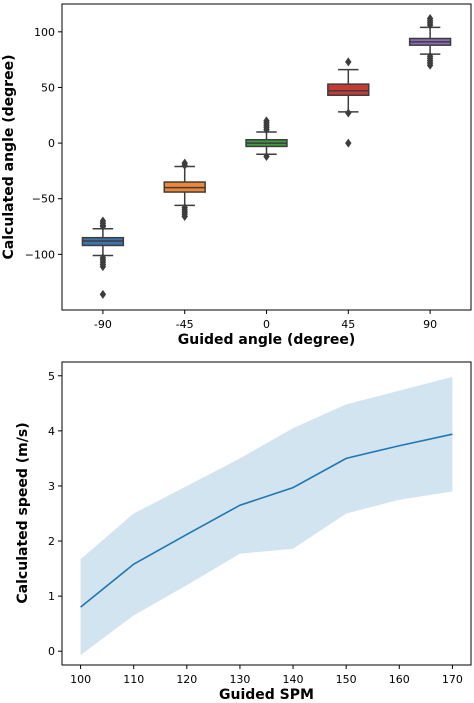 This screenshot has width=474, height=703. What do you see at coordinates (51, 431) in the screenshot?
I see `y-tick-label: 4` at bounding box center [51, 431].